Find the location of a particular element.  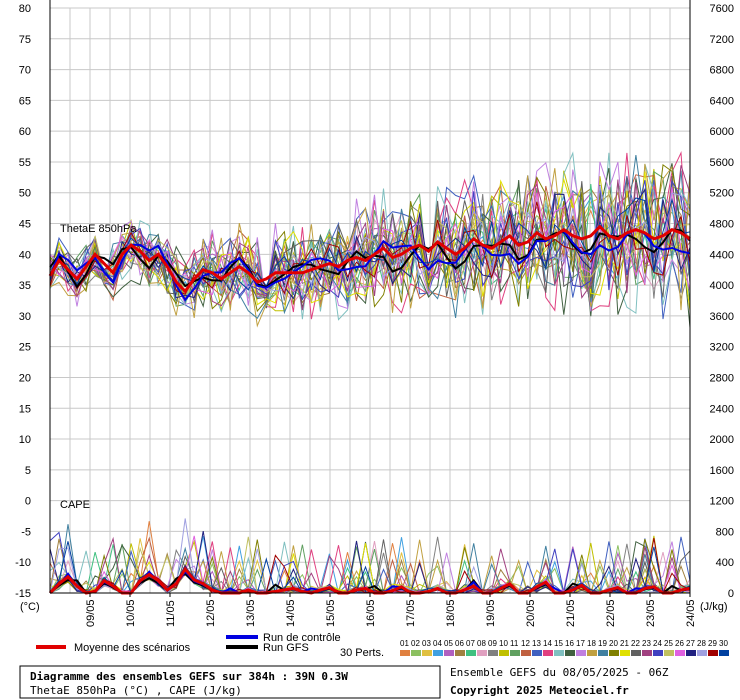

member-legend-label: 03 is located at coordinates (426, 643).